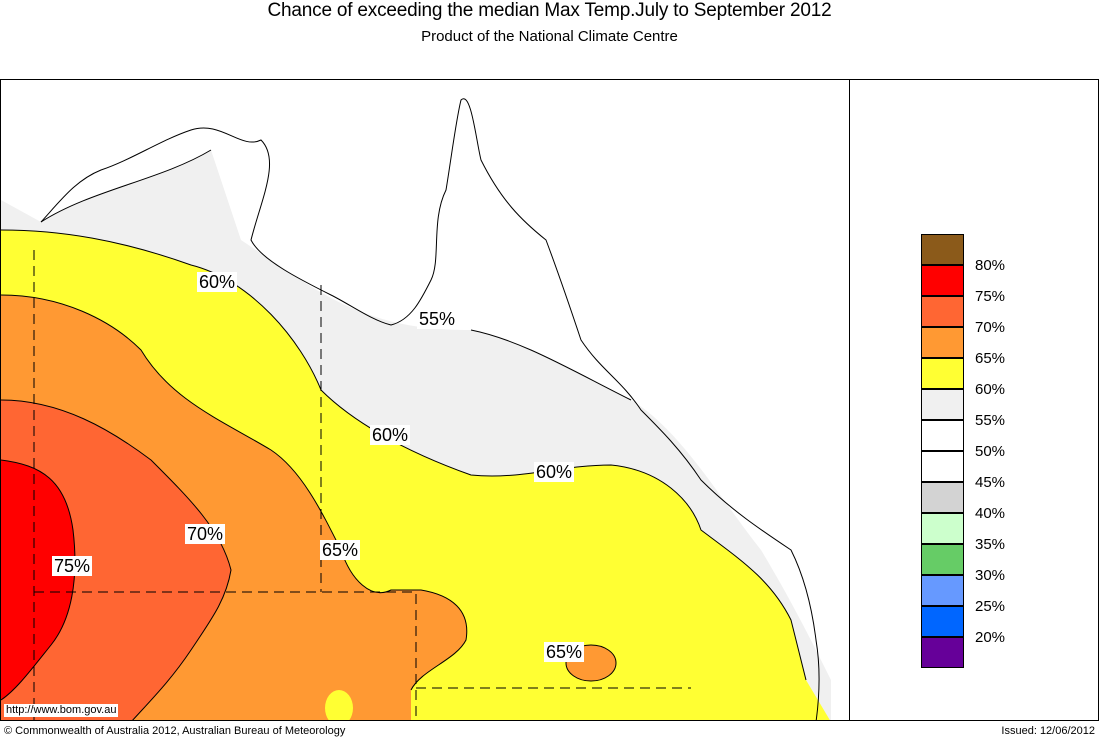 The image size is (1099, 740). What do you see at coordinates (990, 451) in the screenshot?
I see `legend-label: 50%` at bounding box center [990, 451].